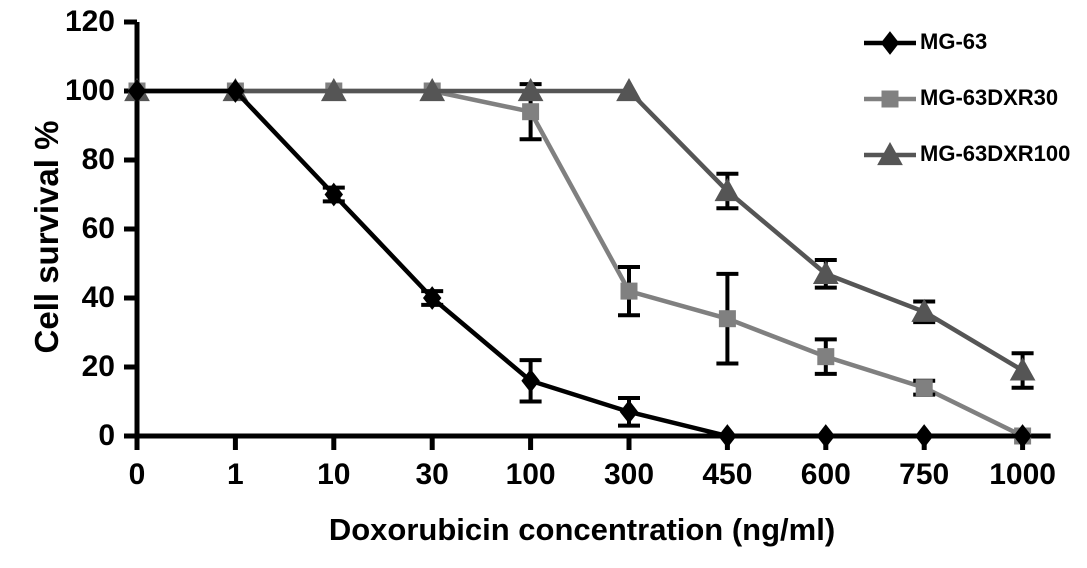 Image resolution: width=1087 pixels, height=568 pixels. What do you see at coordinates (106, 435) in the screenshot?
I see `y-tick-label: 0` at bounding box center [106, 435].